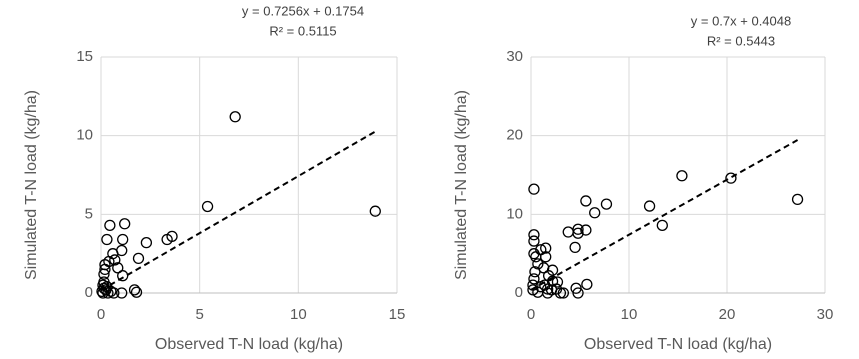 This screenshot has height=359, width=859. Describe the element at coordinates (741, 20) in the screenshot. I see `equation: y = 0.7x + 0.4048` at that location.